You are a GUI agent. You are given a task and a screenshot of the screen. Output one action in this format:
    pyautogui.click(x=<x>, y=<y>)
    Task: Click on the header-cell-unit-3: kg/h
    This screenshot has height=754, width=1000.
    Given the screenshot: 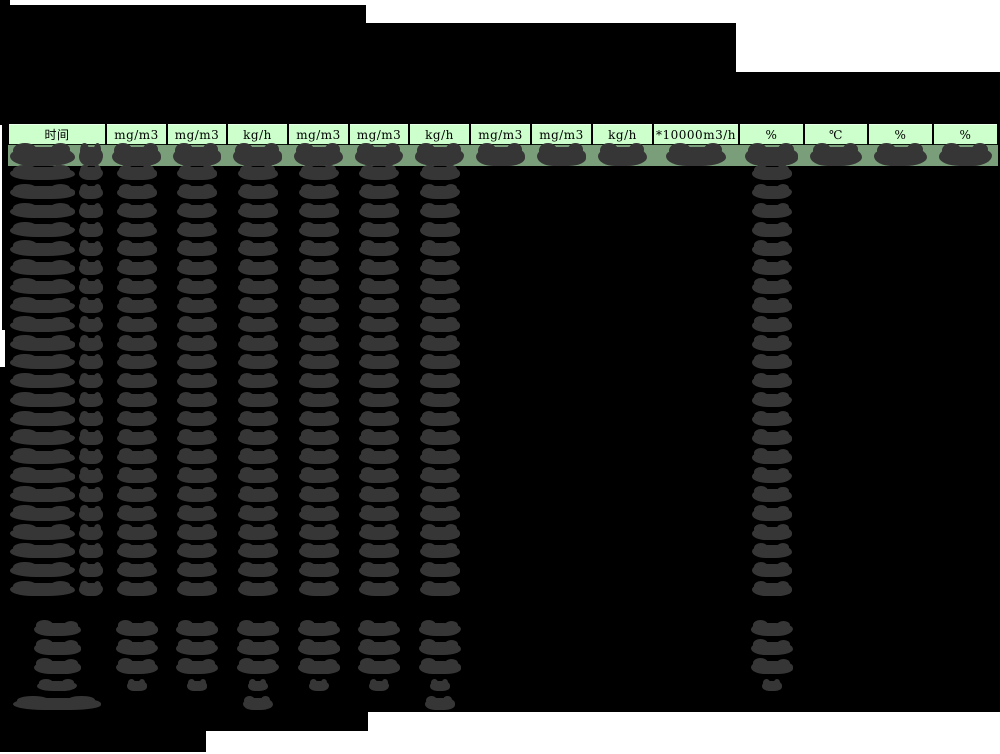 What is the action you would take?
    pyautogui.click(x=257, y=134)
    